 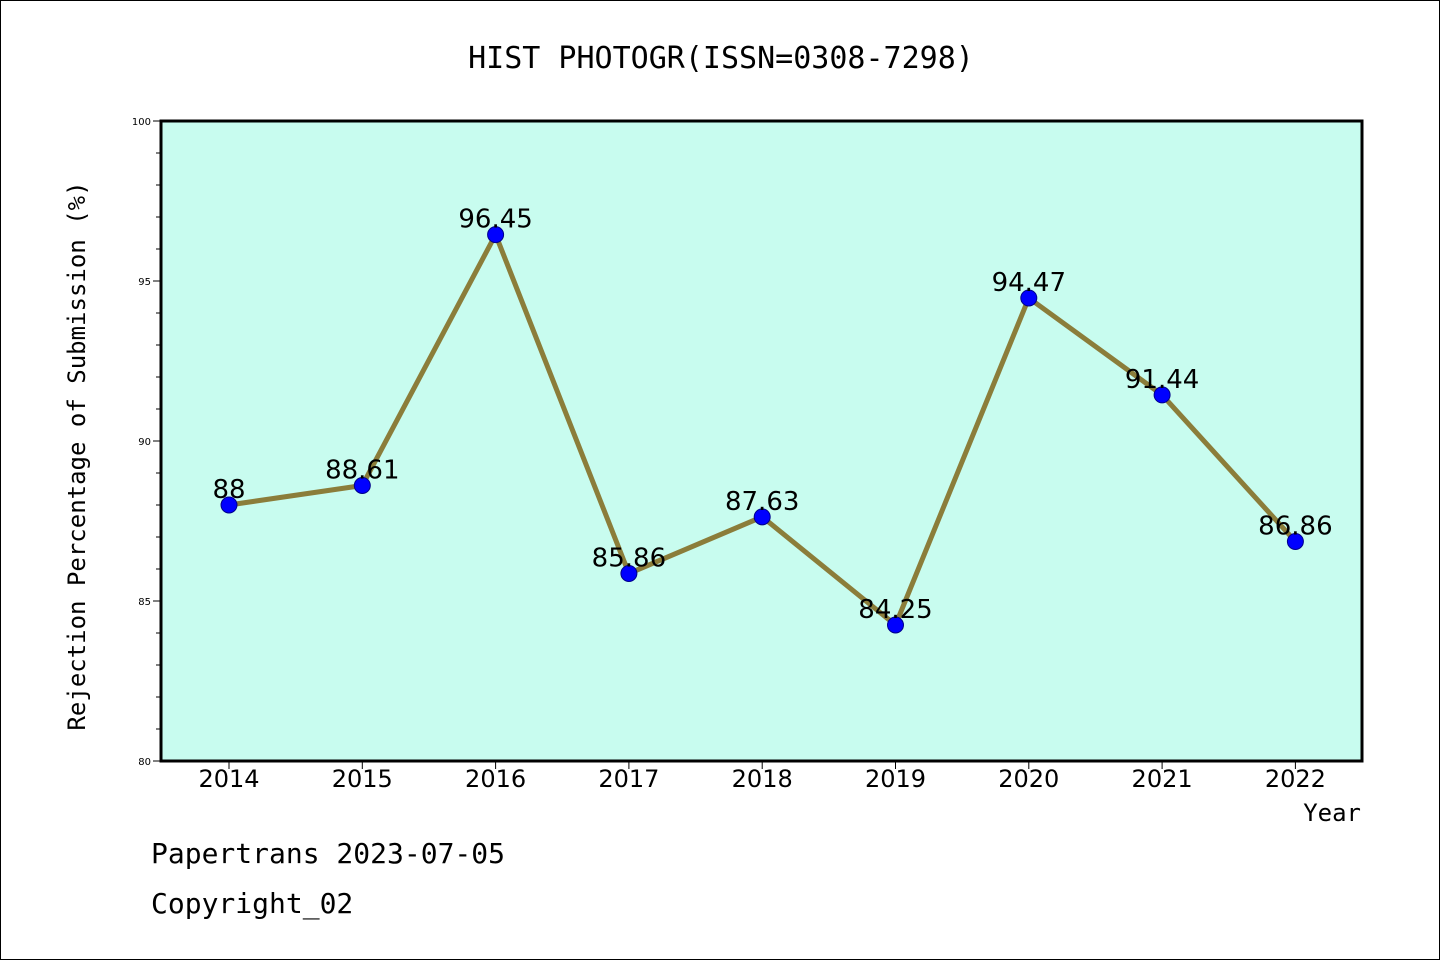 What do you see at coordinates (252, 903) in the screenshot?
I see `footer-copyright: Copyright_02` at bounding box center [252, 903].